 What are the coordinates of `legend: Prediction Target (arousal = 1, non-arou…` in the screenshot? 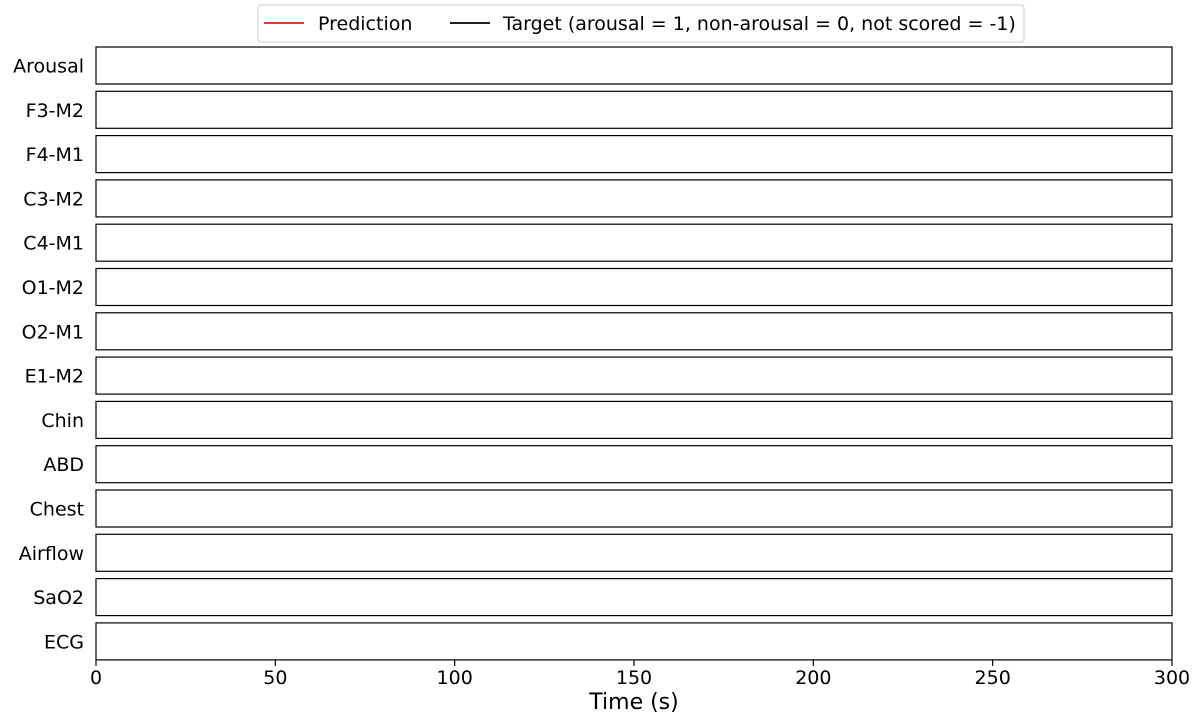 It's located at (641, 23).